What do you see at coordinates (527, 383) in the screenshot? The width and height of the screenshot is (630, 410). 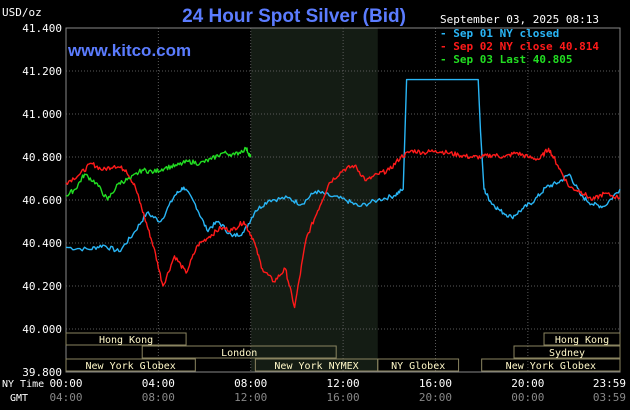 I see `x-tick-label-ny: 20:00` at bounding box center [527, 383].